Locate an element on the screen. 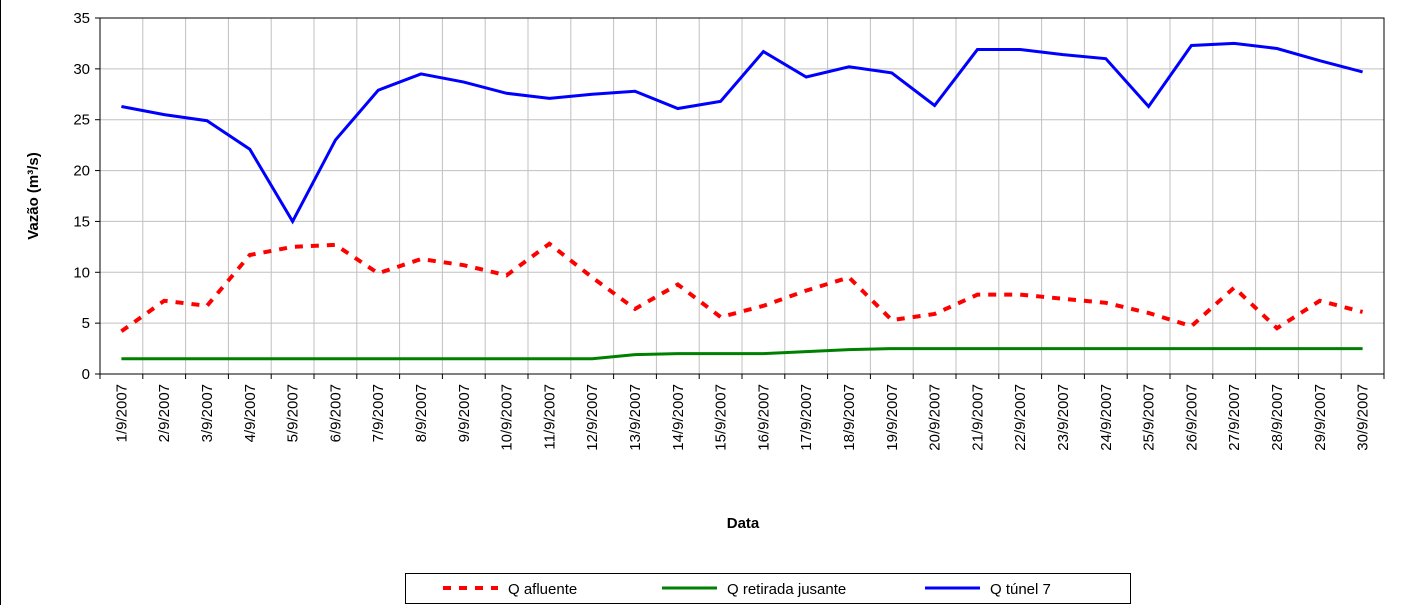 The height and width of the screenshot is (605, 1407). x-tick-label: 1/9/2007 is located at coordinates (121, 413).